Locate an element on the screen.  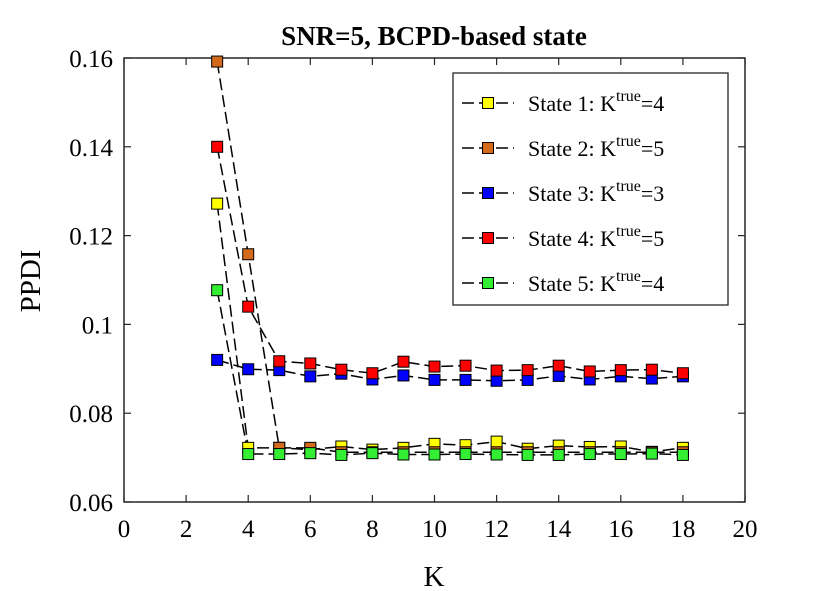
legend-box is located at coordinates (590, 189).